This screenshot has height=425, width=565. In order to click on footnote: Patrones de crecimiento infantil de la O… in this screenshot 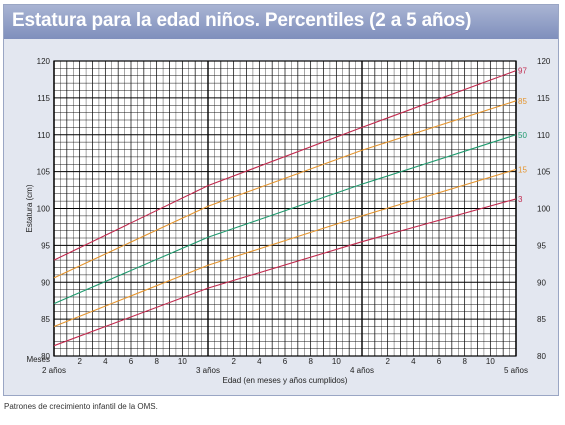, I will do `click(81, 406)`.